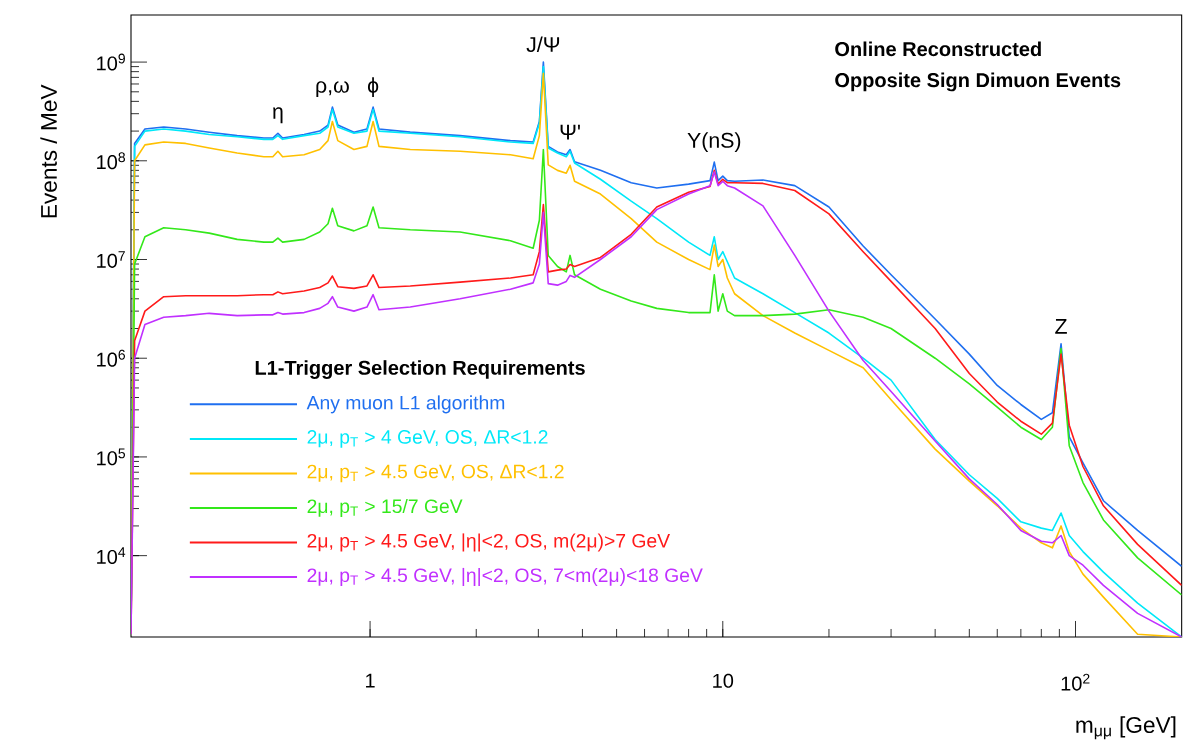 The height and width of the screenshot is (748, 1190). What do you see at coordinates (373, 87) in the screenshot?
I see `annotation: ϕ` at bounding box center [373, 87].